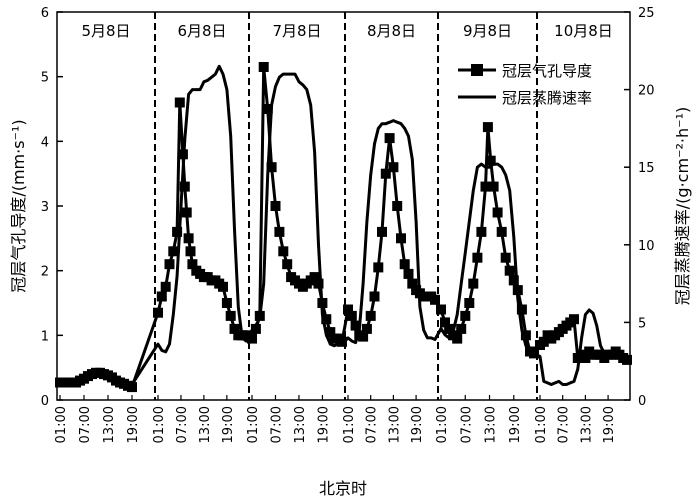  I want to click on period-label: 5月8日, so click(105, 31).